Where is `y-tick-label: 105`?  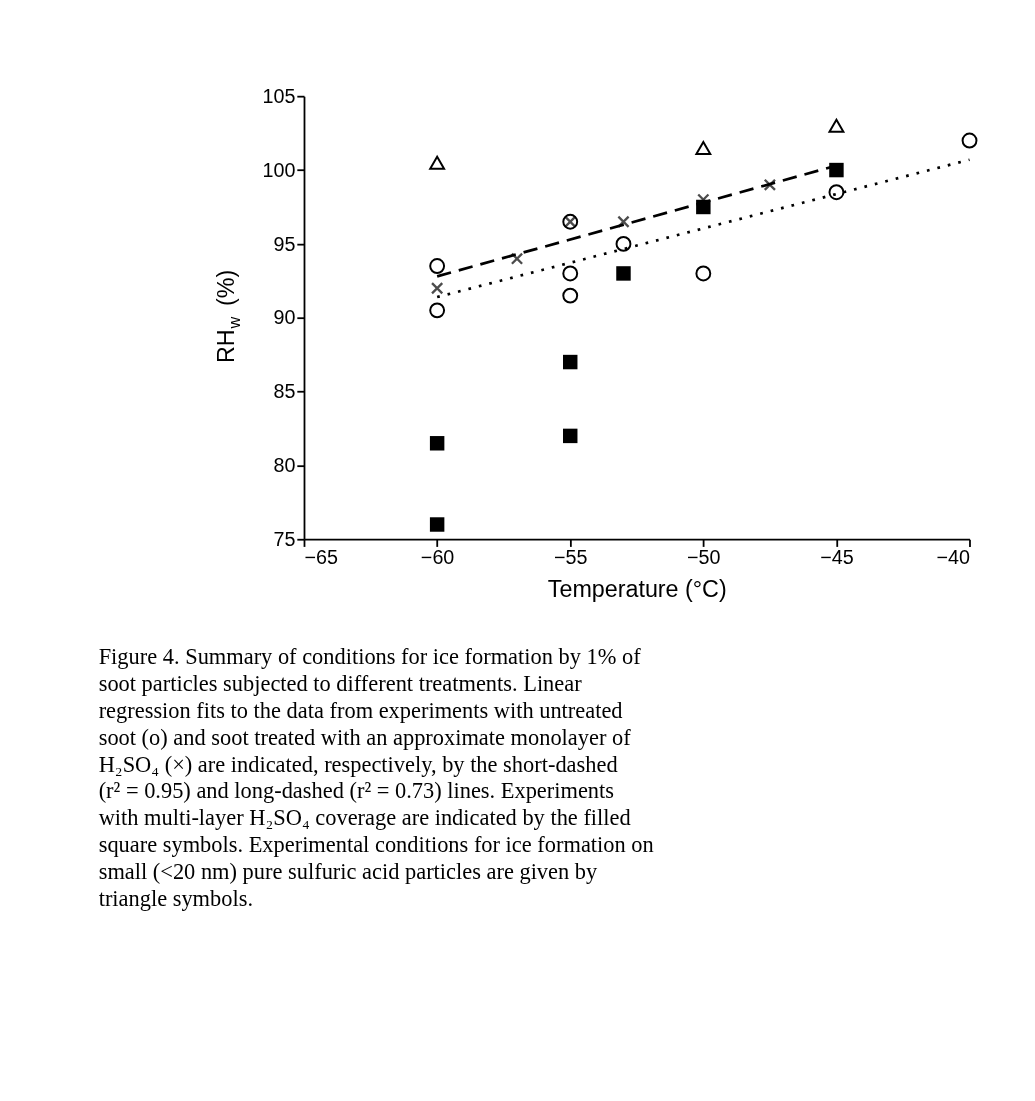 y-tick-label: 105 is located at coordinates (279, 95).